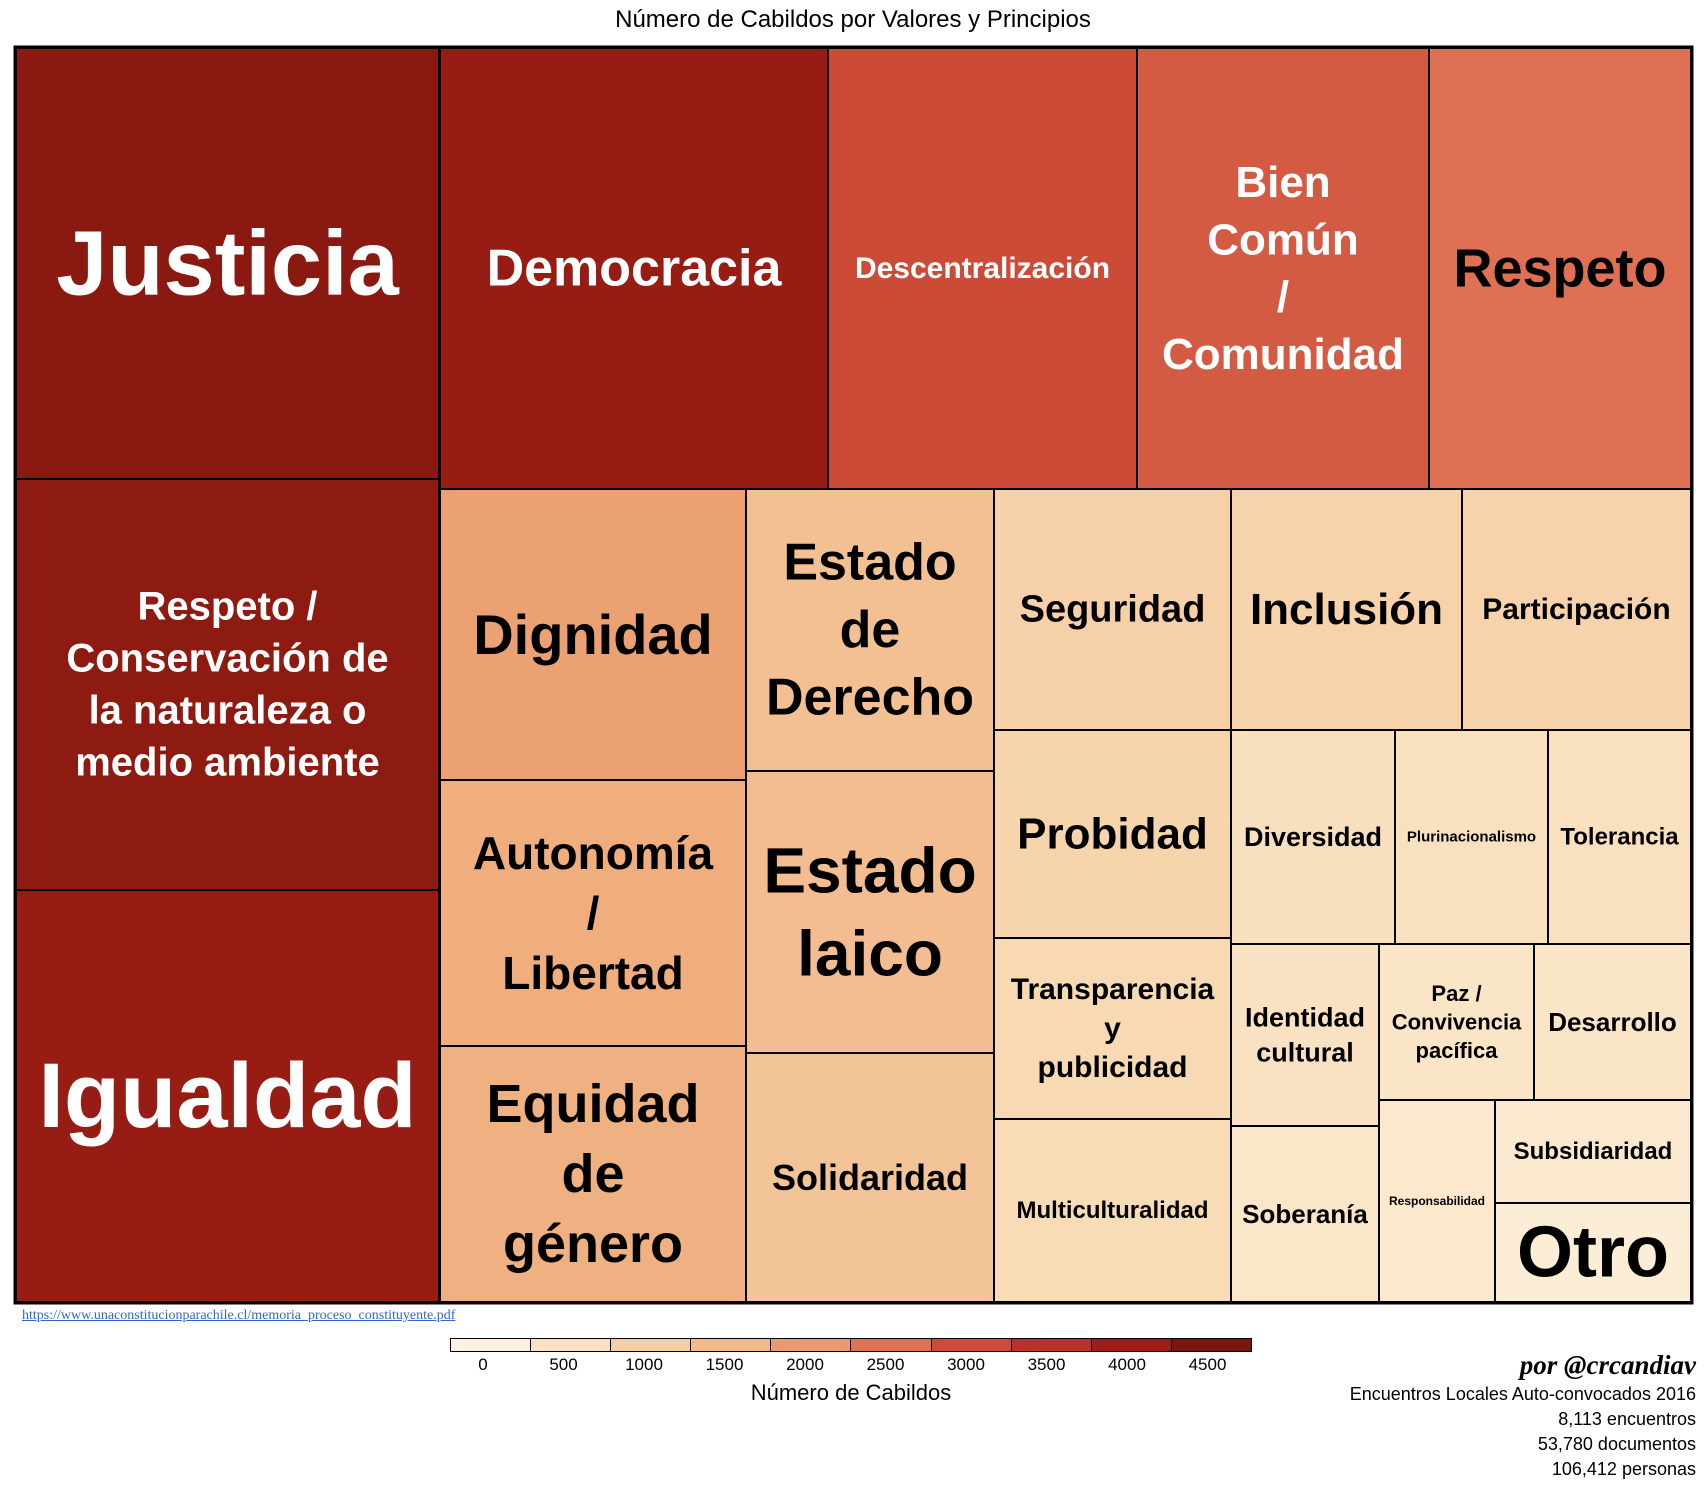 This screenshot has width=1706, height=1494. Describe the element at coordinates (593, 634) in the screenshot. I see `treemap-cell-label: Dignidad` at that location.